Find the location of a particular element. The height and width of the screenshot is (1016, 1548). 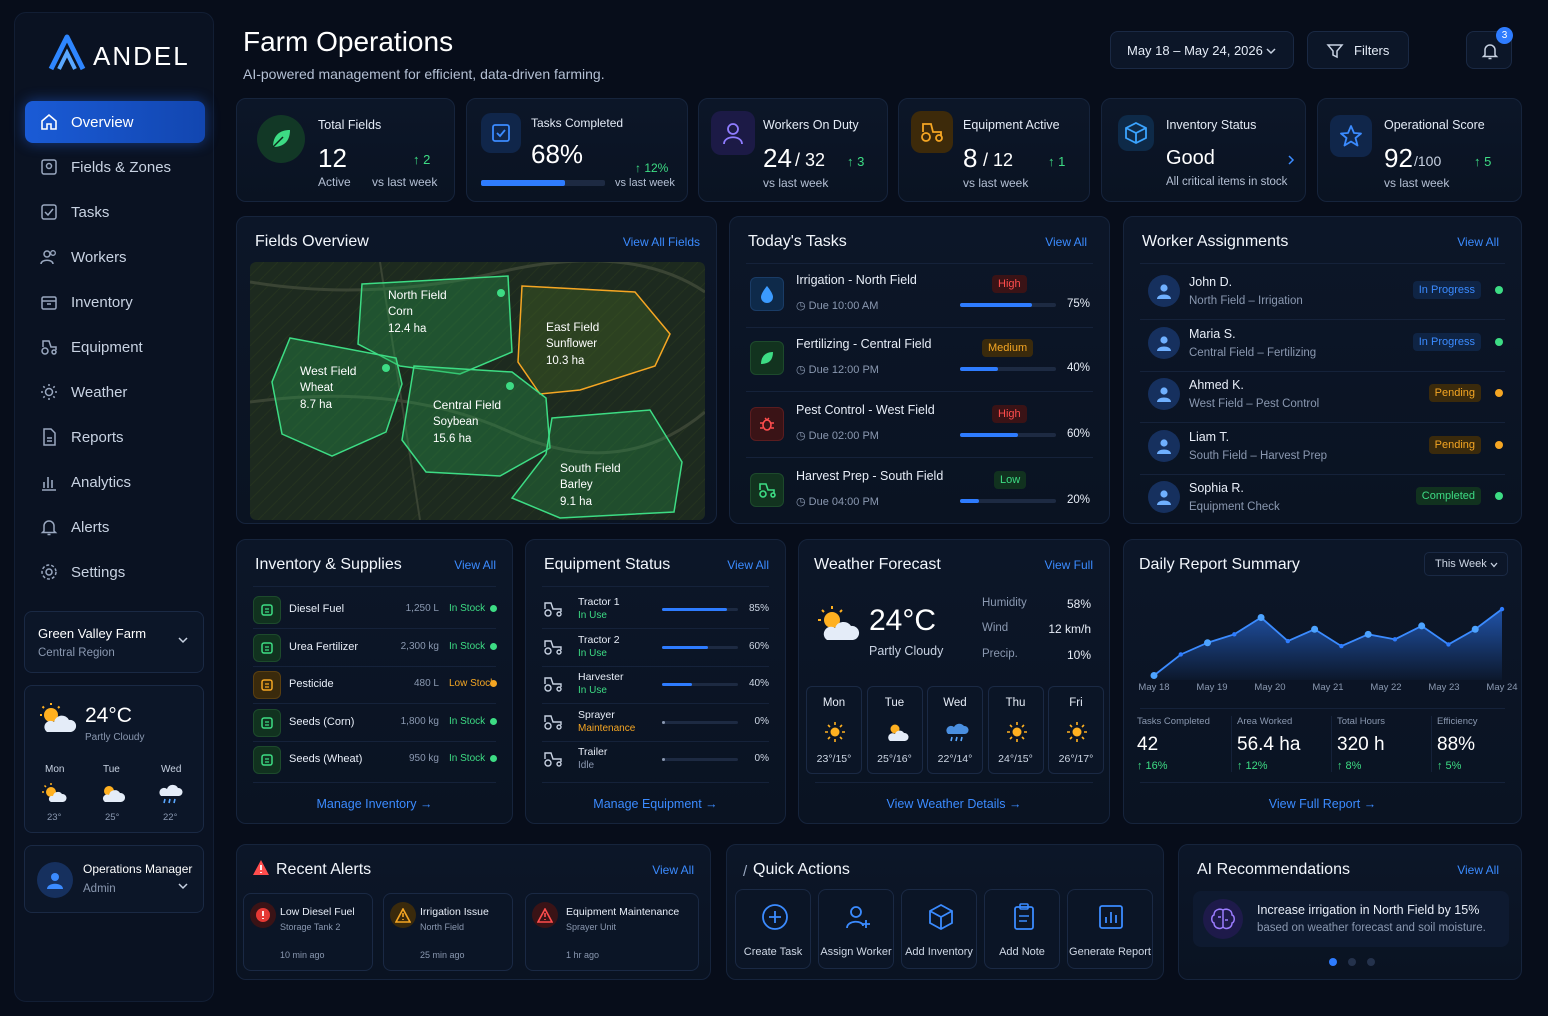

filters-button: Filters is located at coordinates (1358, 50).